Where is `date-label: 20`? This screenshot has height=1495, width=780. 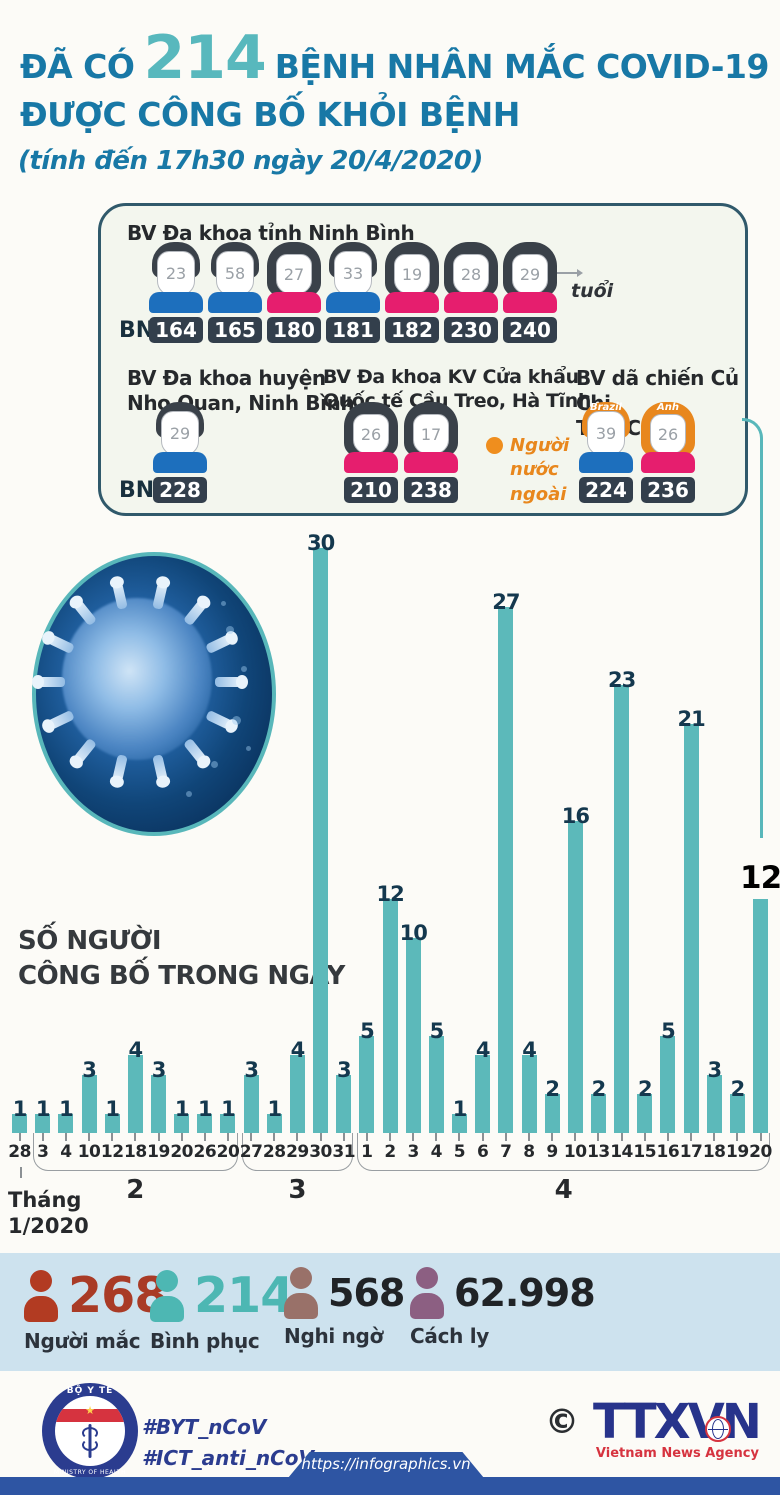
date-label: 20 is located at coordinates (760, 1152).